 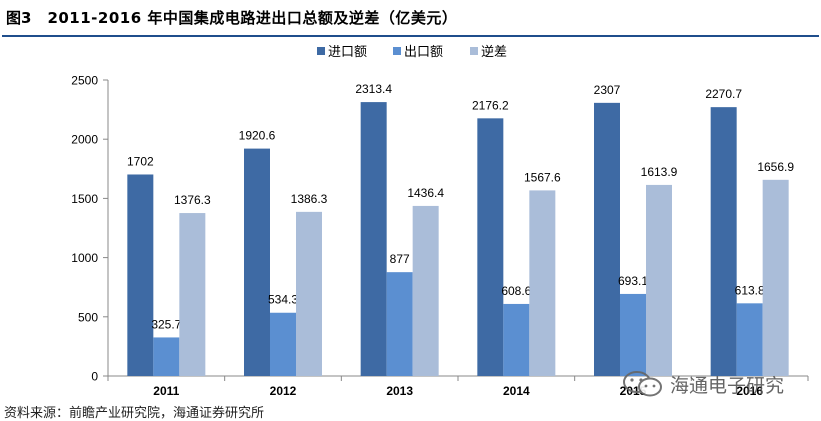 I want to click on figure-title: 2011-2016 年中国集成电路进出口总额及逆差（亿美元）, so click(x=252, y=17).